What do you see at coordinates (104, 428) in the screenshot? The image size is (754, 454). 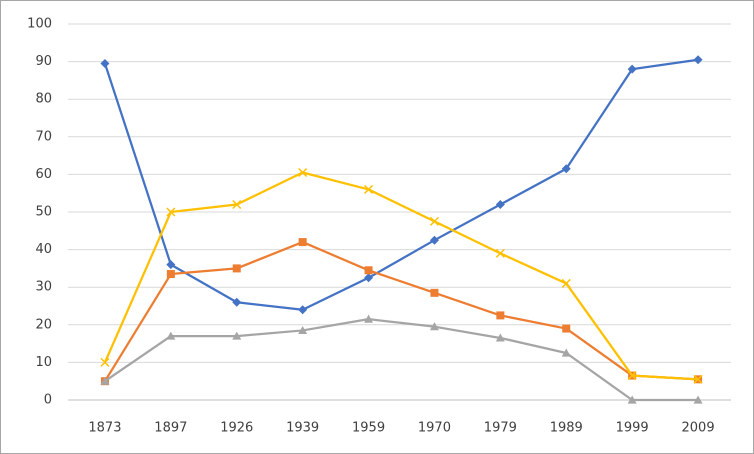 I see `x-tick-label: 1873` at bounding box center [104, 428].